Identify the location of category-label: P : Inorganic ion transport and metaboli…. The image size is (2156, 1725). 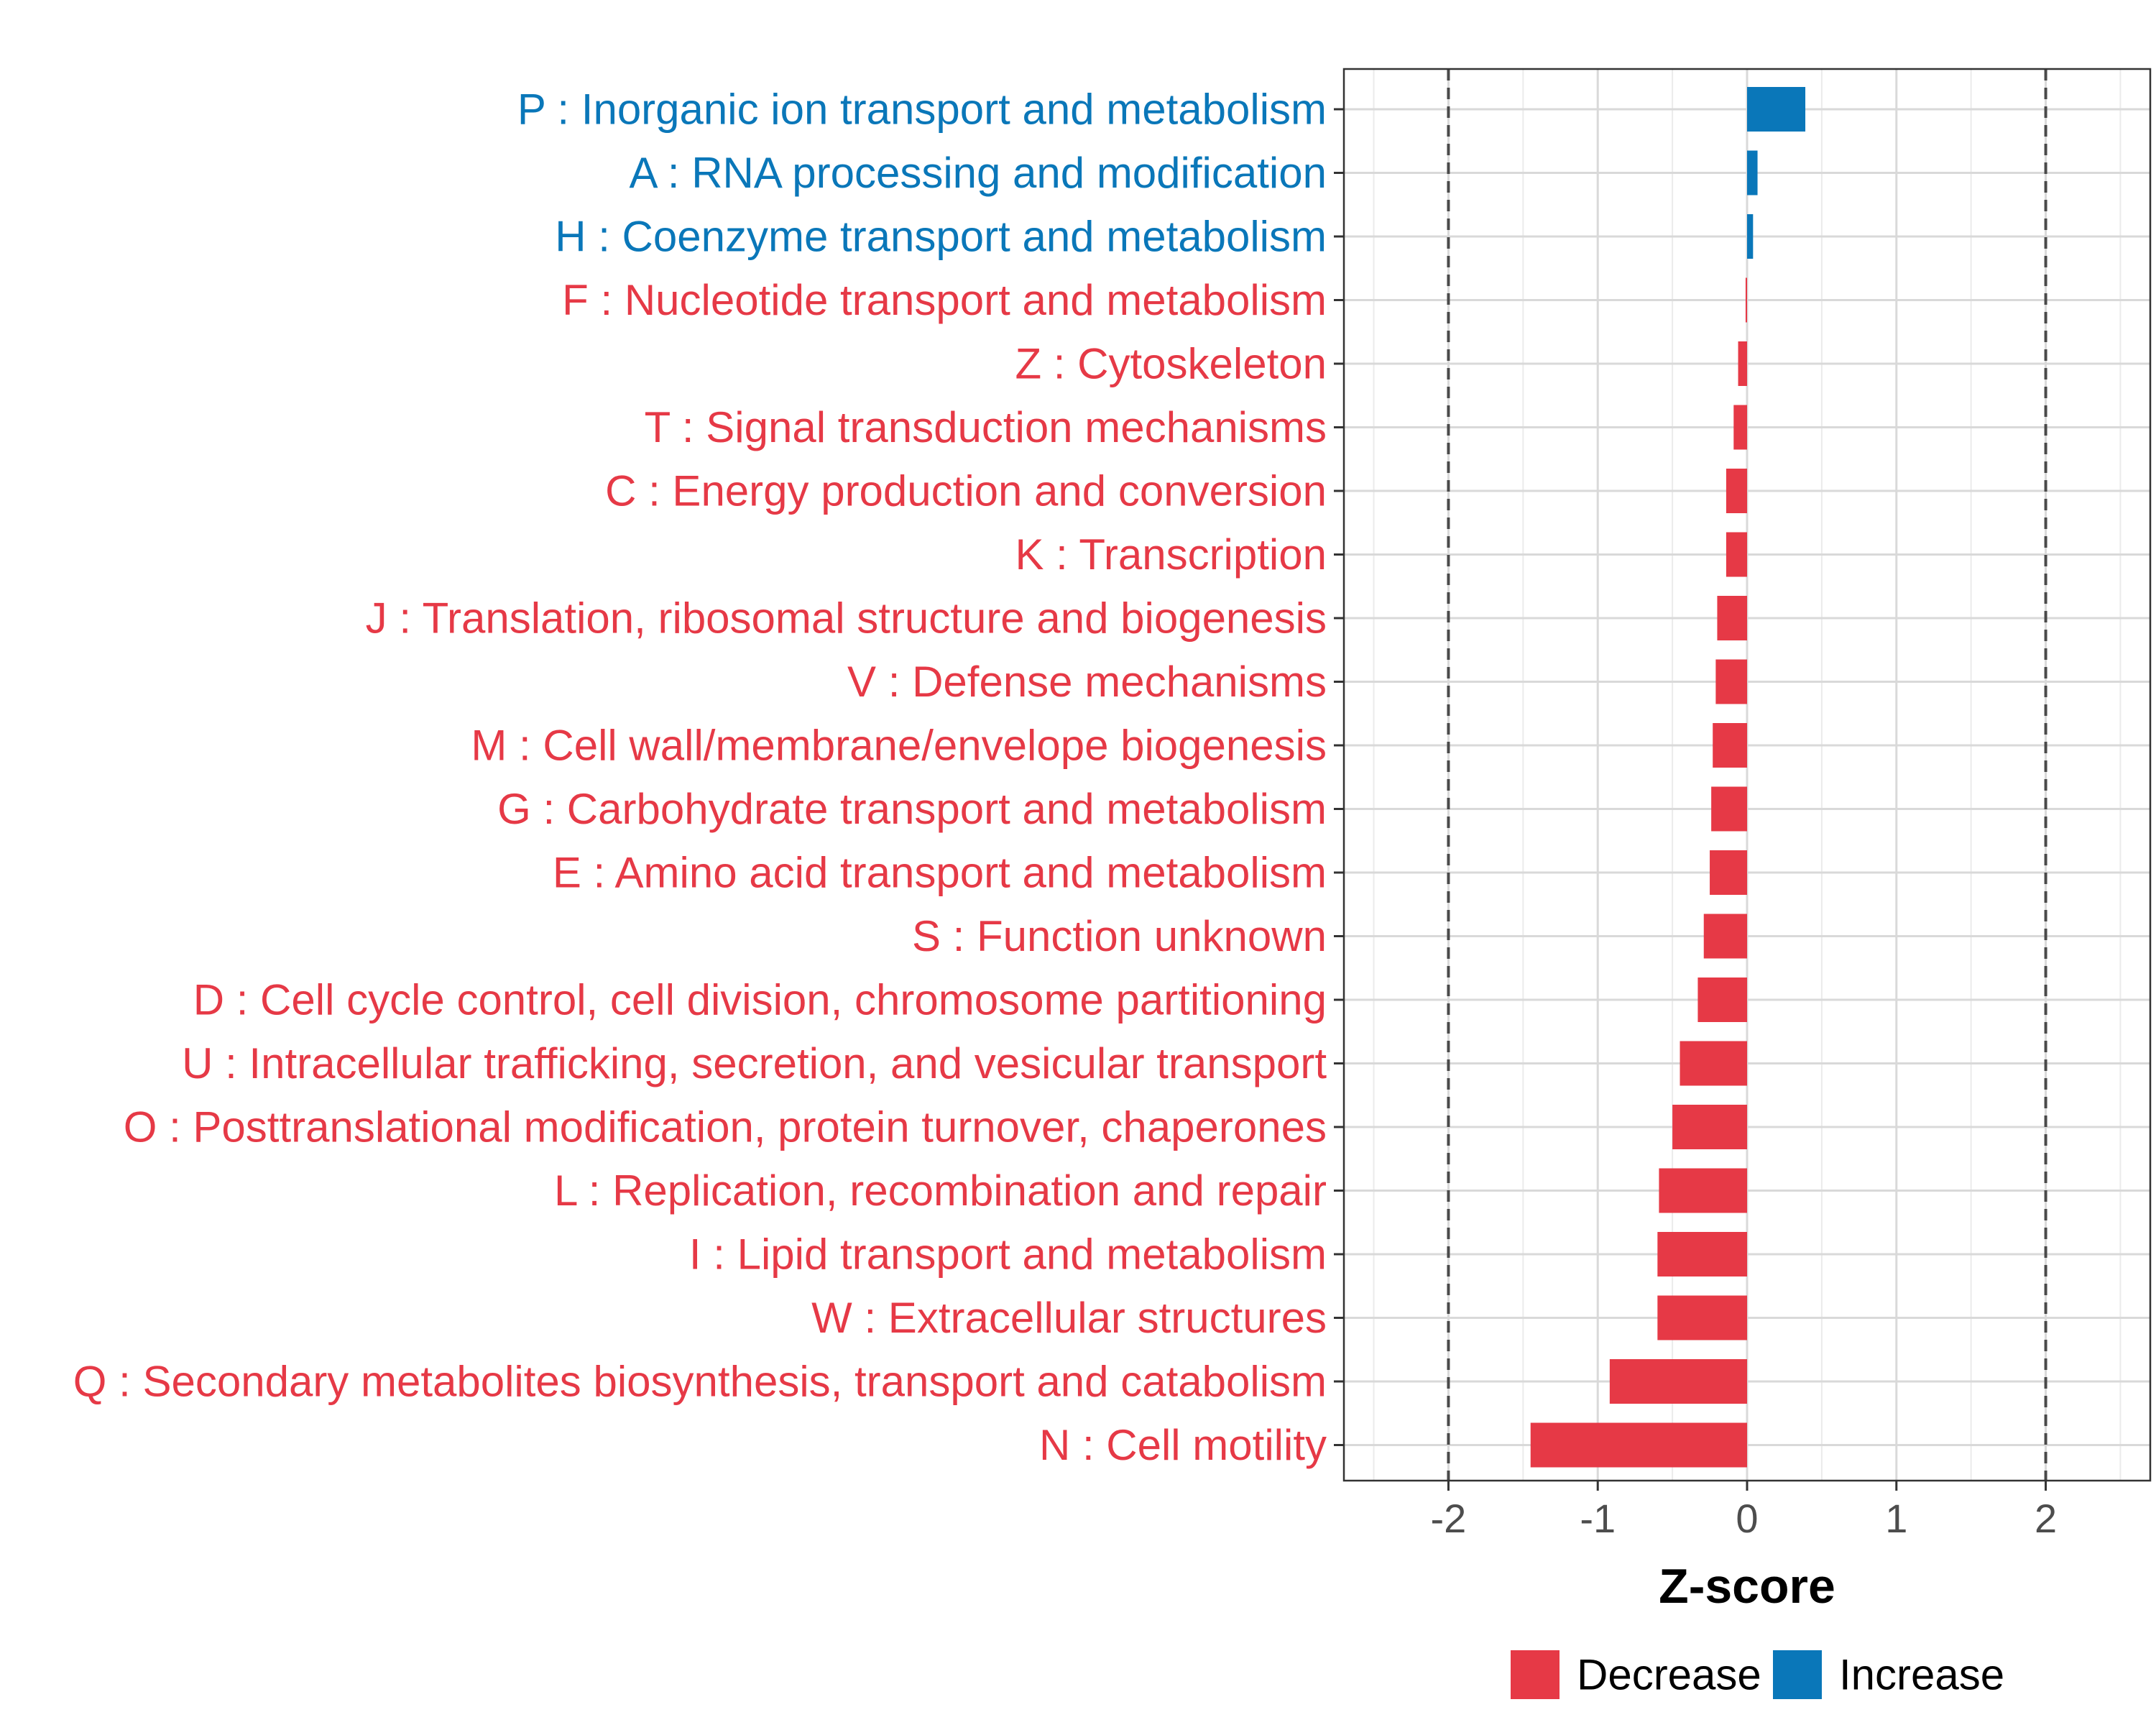
(922, 110).